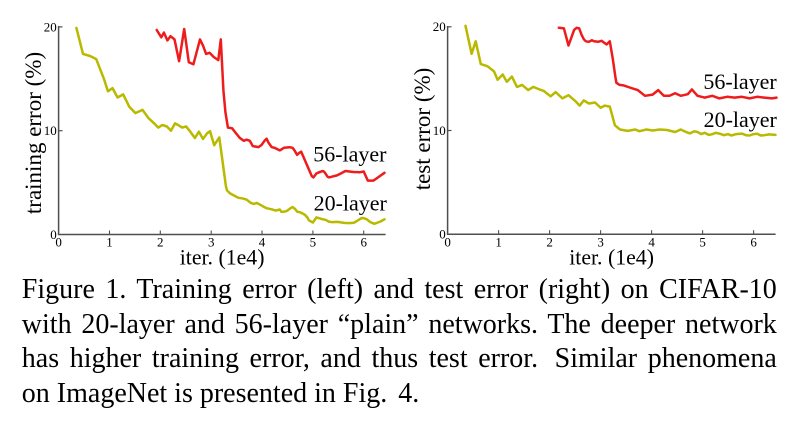 The image size is (796, 428). I want to click on svg-text: training error (%), so click(33, 133).